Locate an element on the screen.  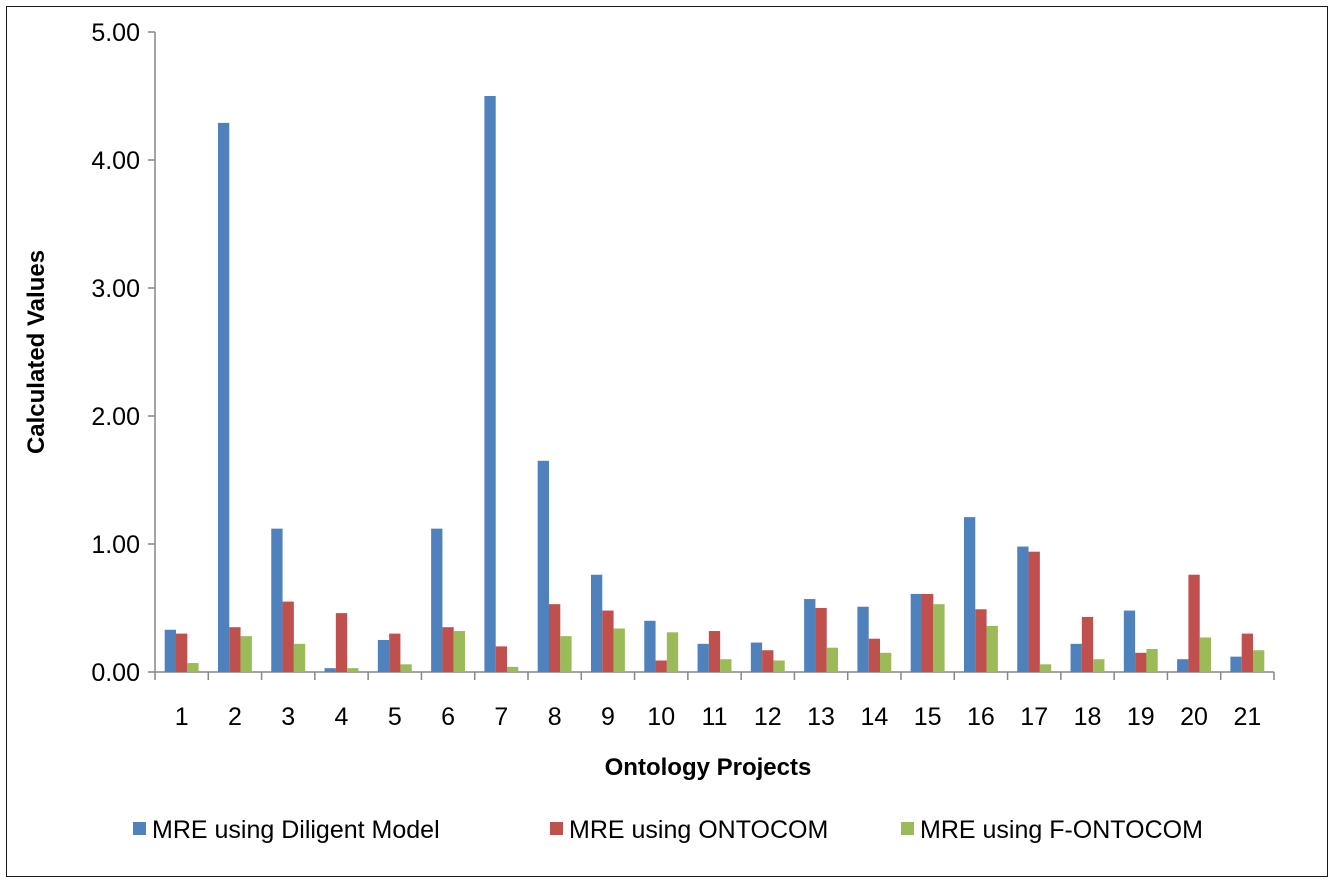
y-tick-label: 3.00 is located at coordinates (115, 289).